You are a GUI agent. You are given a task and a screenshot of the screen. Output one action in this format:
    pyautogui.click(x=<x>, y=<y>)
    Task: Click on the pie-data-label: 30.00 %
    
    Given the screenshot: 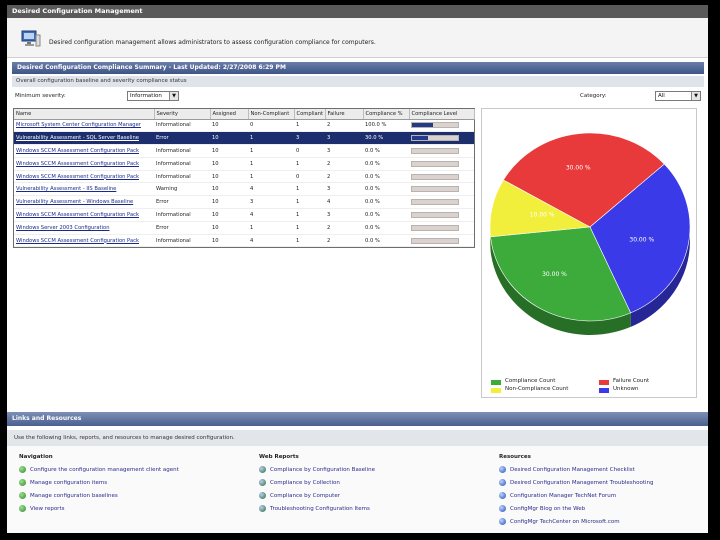 What is the action you would take?
    pyautogui.click(x=641, y=240)
    